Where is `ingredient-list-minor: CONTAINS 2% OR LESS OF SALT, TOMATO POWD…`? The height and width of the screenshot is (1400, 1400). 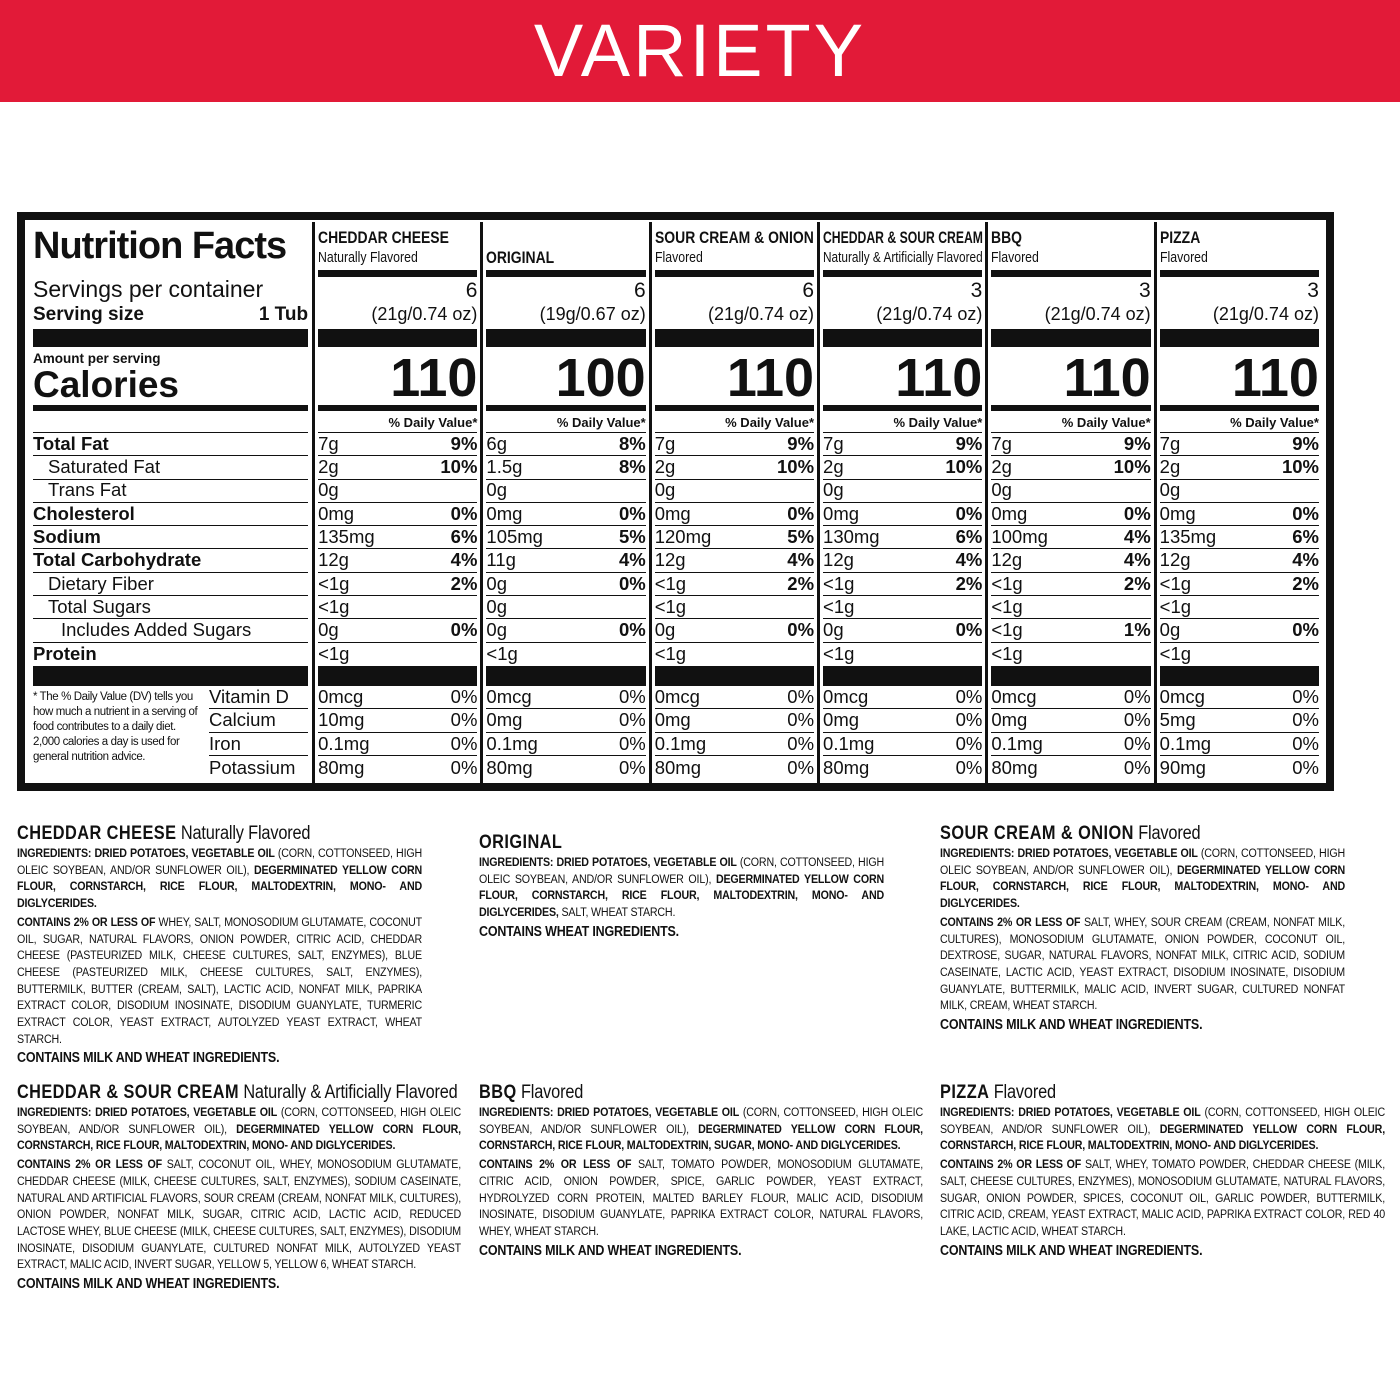 ingredient-list-minor: CONTAINS 2% OR LESS OF SALT, TOMATO POWD… is located at coordinates (701, 1198).